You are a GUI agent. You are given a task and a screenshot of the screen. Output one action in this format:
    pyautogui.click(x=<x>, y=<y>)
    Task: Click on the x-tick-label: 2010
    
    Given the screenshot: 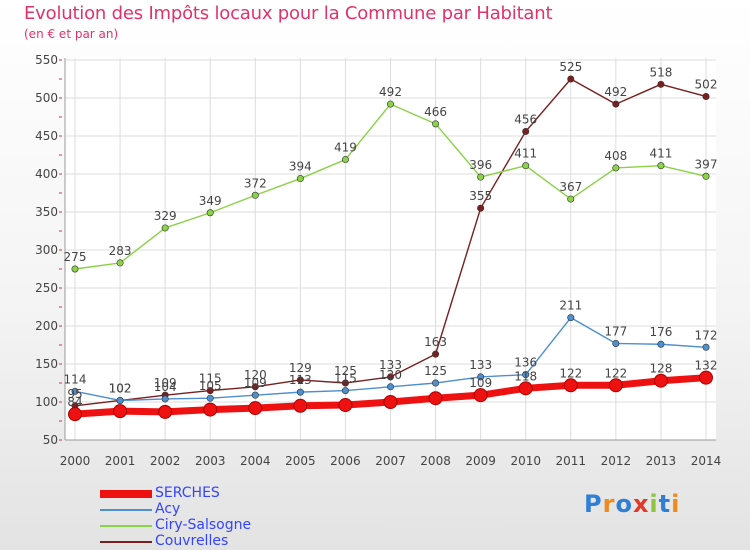 What is the action you would take?
    pyautogui.click(x=525, y=461)
    